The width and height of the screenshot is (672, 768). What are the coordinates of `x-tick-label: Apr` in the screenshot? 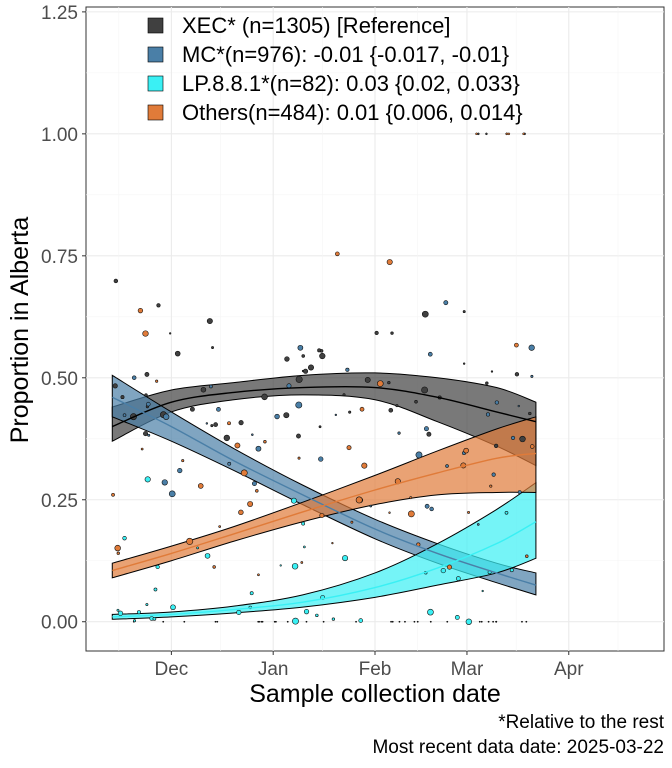 It's located at (569, 669).